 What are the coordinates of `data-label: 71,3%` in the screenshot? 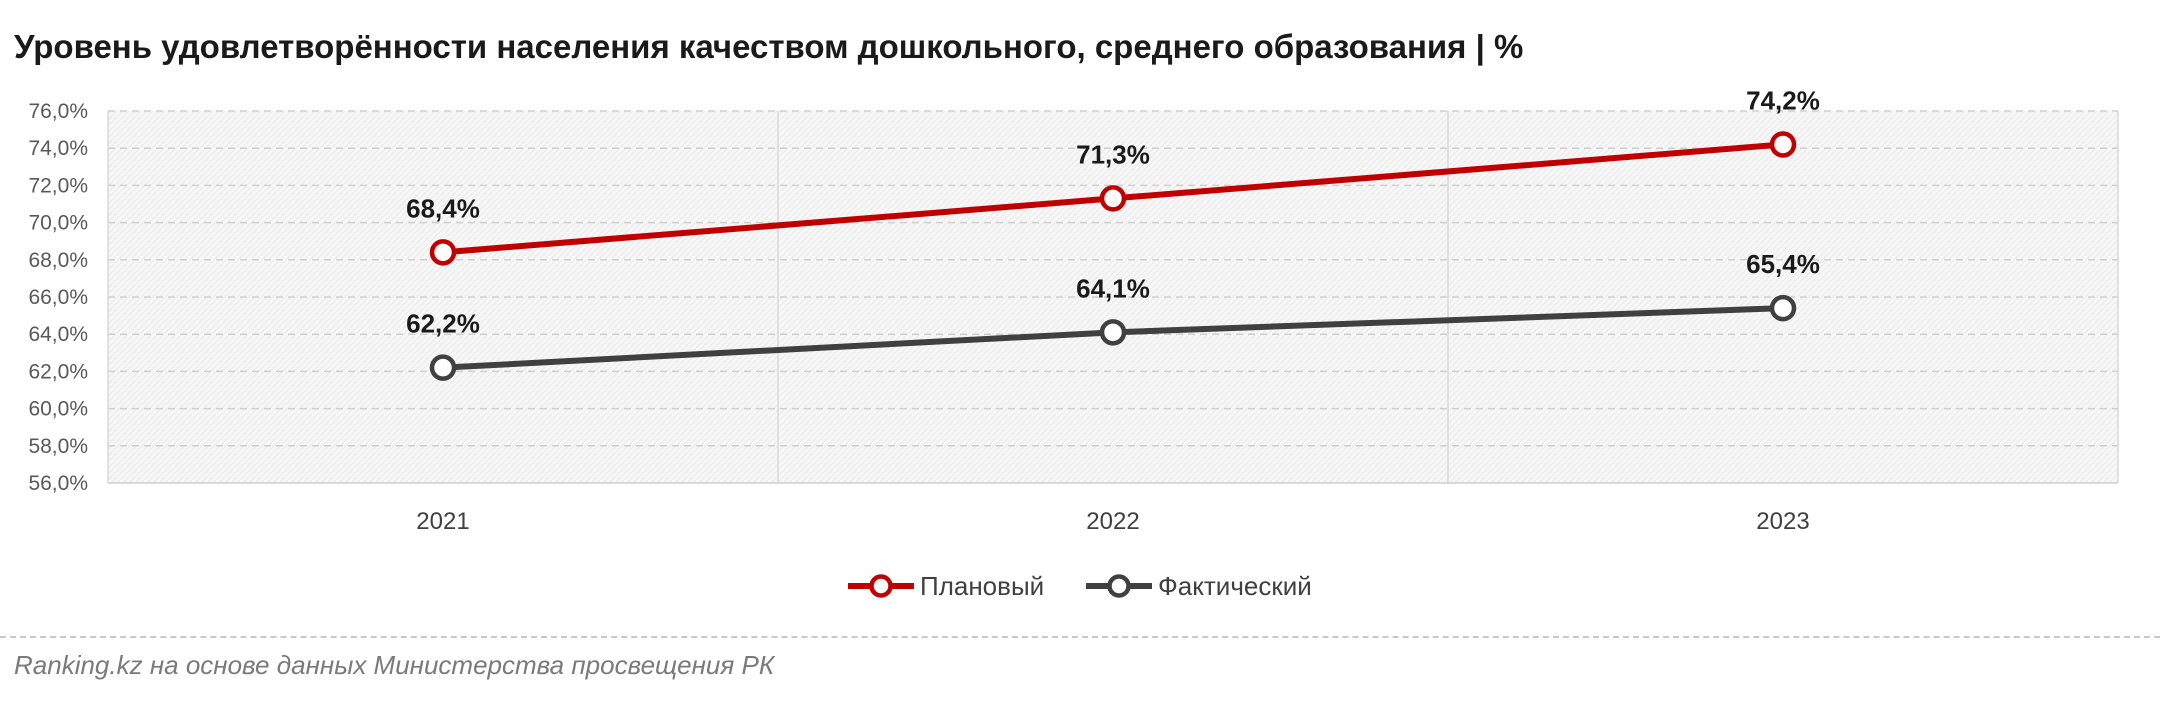 It's located at (1113, 154).